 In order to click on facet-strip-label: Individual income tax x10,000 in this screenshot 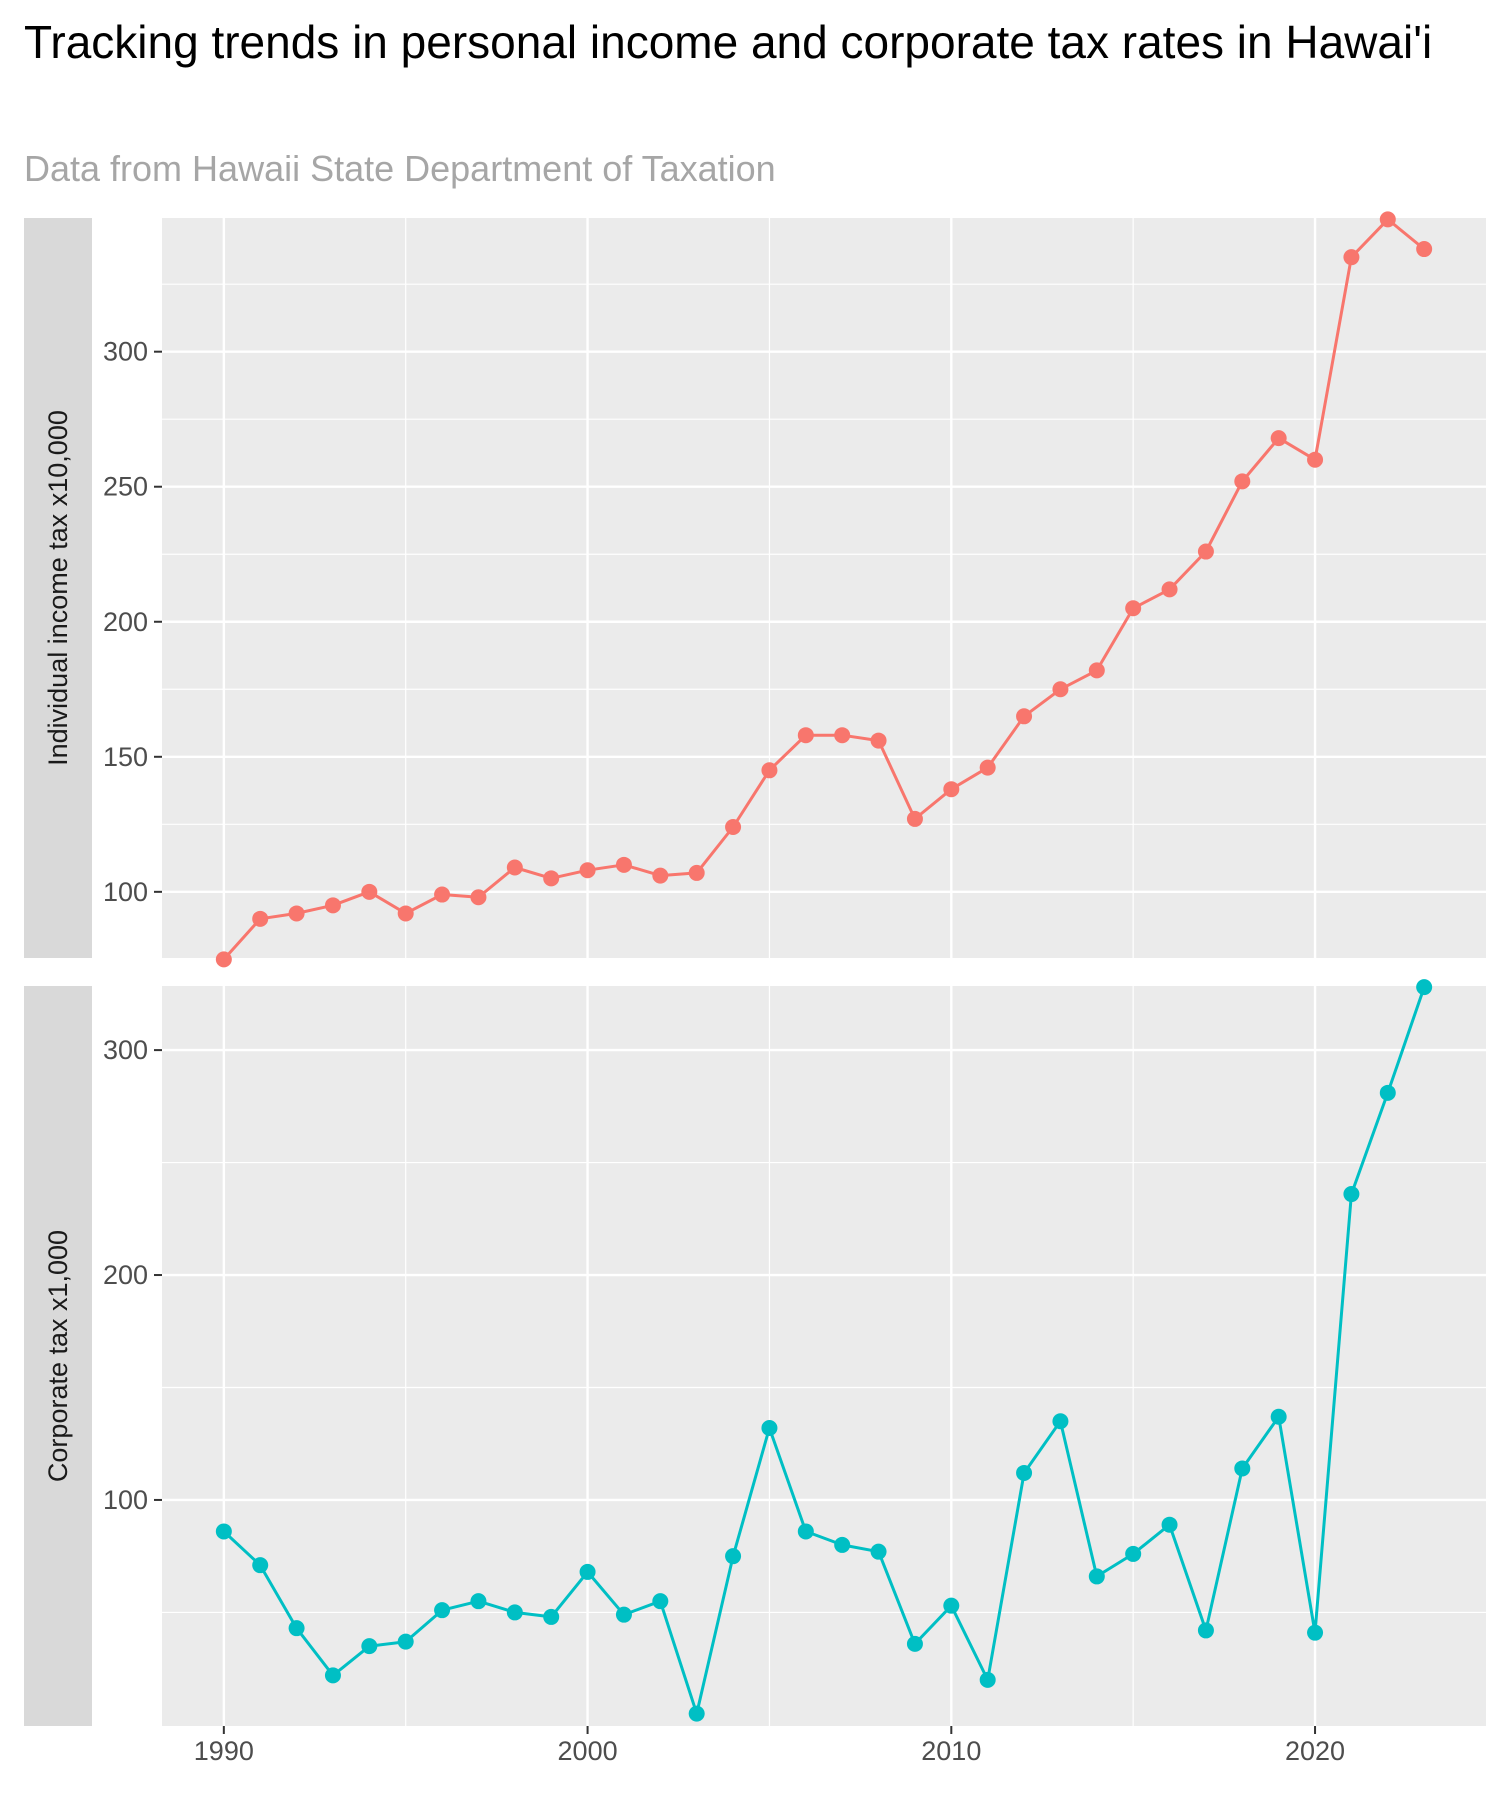, I will do `click(58, 588)`.